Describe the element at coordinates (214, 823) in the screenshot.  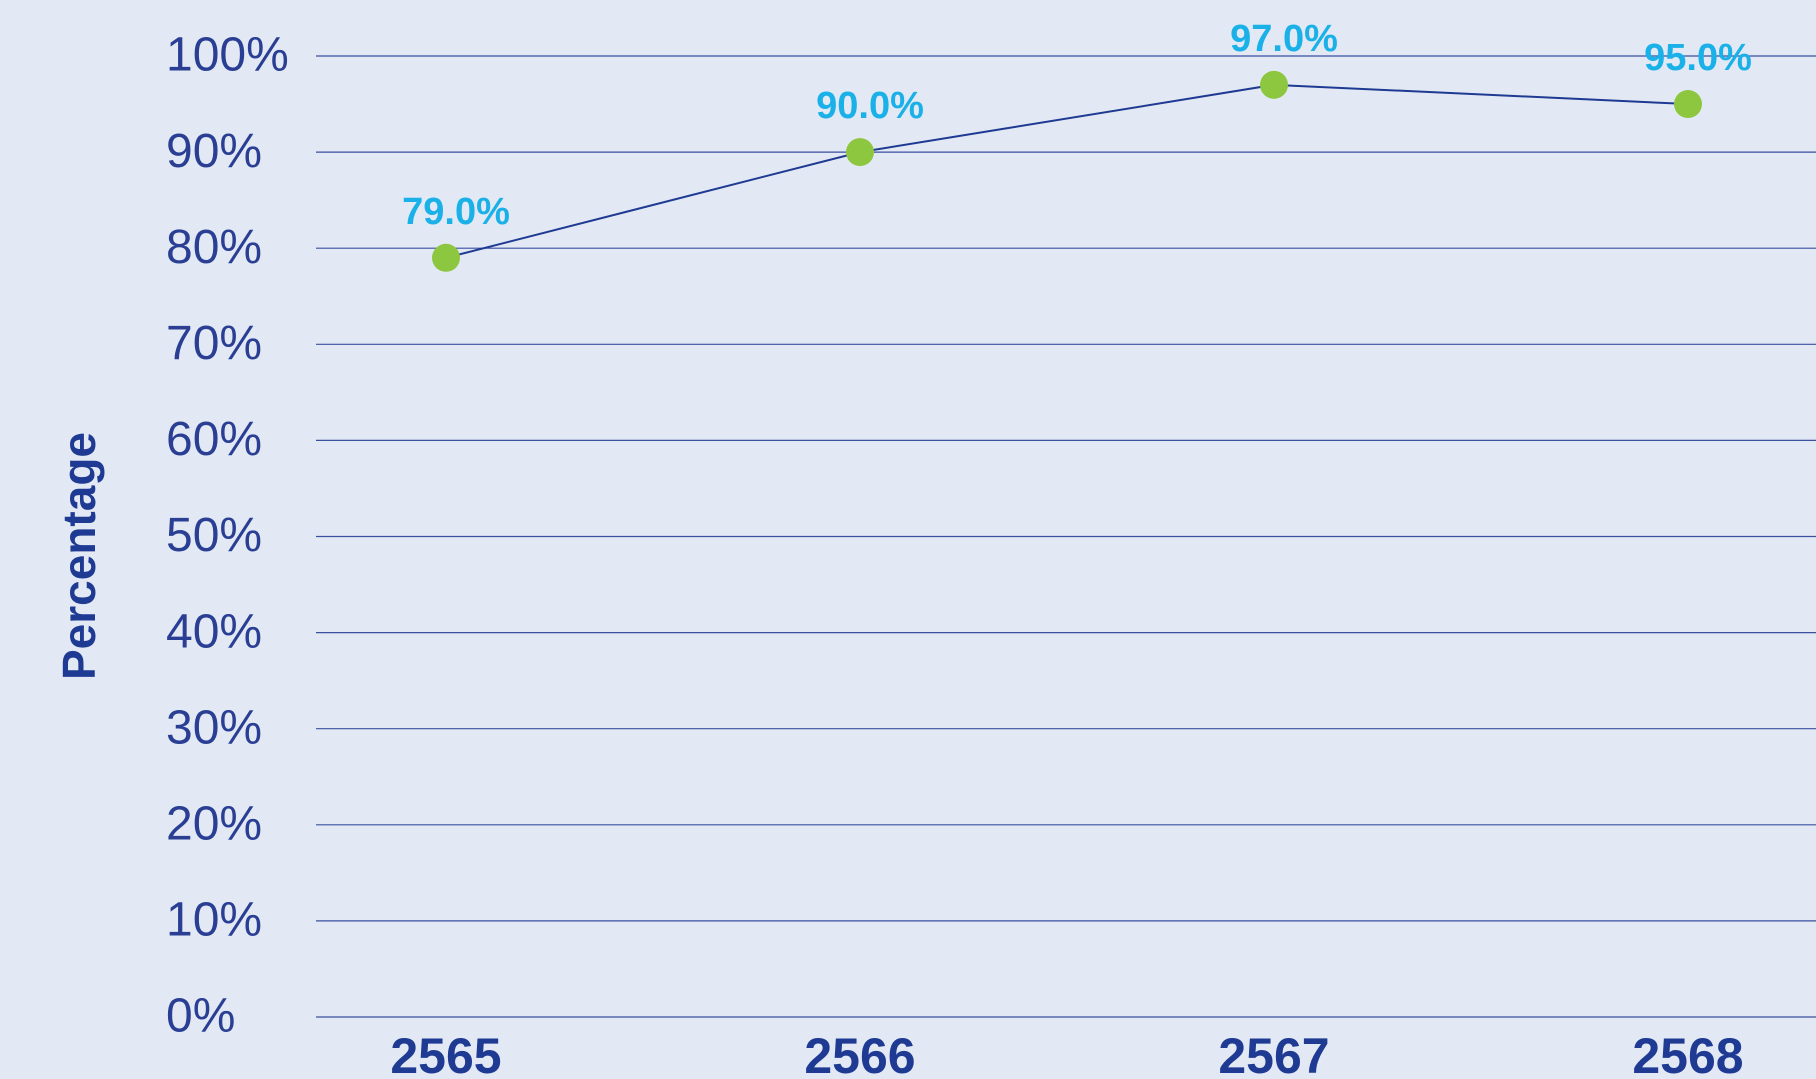
I see `y-tick-label: 20%` at that location.